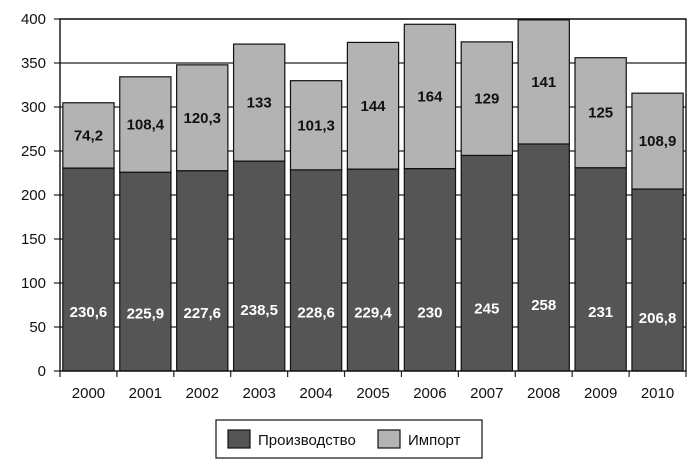 Image resolution: width=700 pixels, height=468 pixels. I want to click on data-label-import: 108,9, so click(658, 141).